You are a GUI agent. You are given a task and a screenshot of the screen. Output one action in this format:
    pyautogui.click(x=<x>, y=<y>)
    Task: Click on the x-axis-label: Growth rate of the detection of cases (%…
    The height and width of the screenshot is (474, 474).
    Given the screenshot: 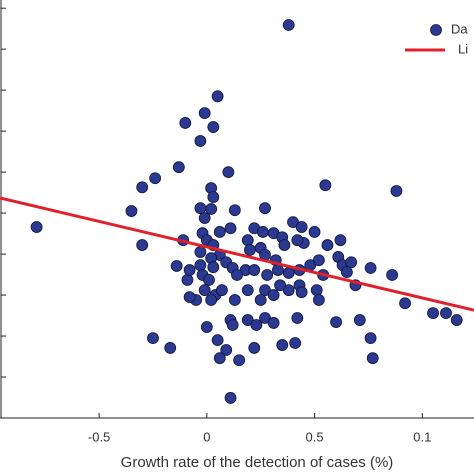 What is the action you would take?
    pyautogui.click(x=257, y=462)
    